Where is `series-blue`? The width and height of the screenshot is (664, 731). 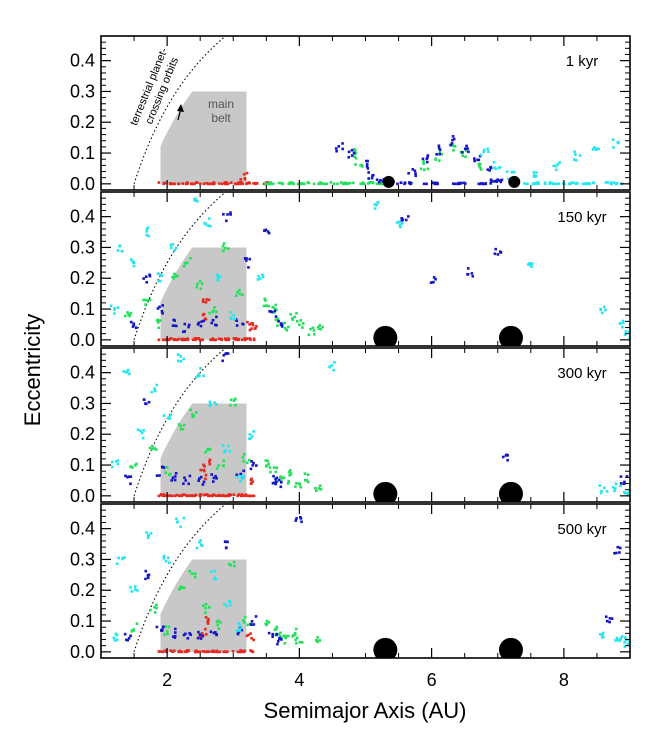 series-blue is located at coordinates (419, 160).